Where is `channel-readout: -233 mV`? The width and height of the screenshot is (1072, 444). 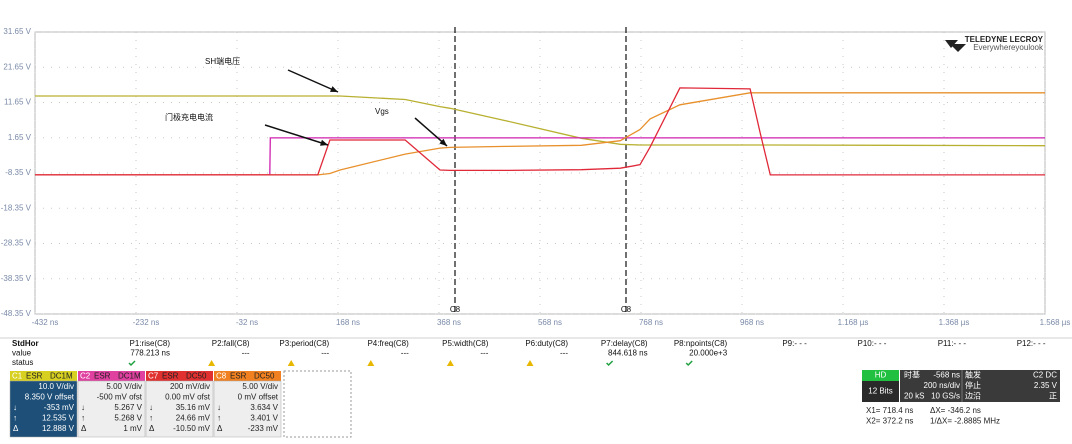 channel-readout: -233 mV is located at coordinates (263, 428).